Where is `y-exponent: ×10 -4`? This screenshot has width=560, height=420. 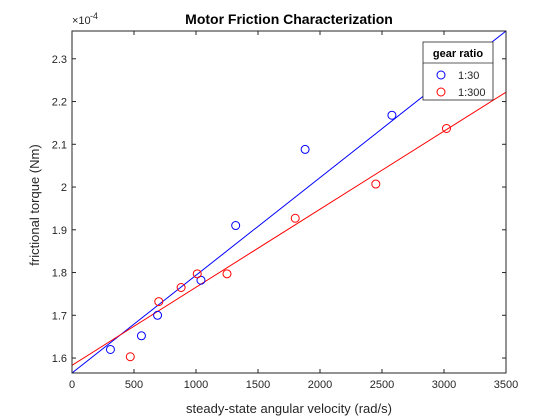
y-exponent: ×10 -4 is located at coordinates (85, 19).